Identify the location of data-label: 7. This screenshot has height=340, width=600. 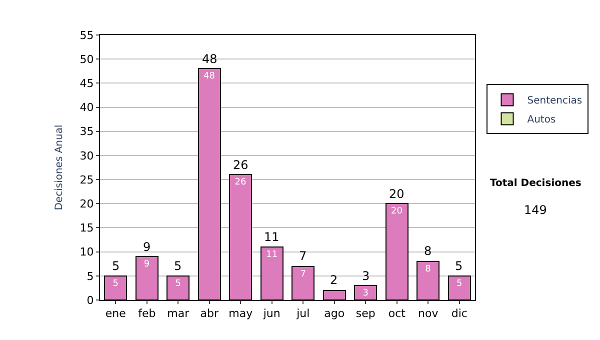
(303, 274).